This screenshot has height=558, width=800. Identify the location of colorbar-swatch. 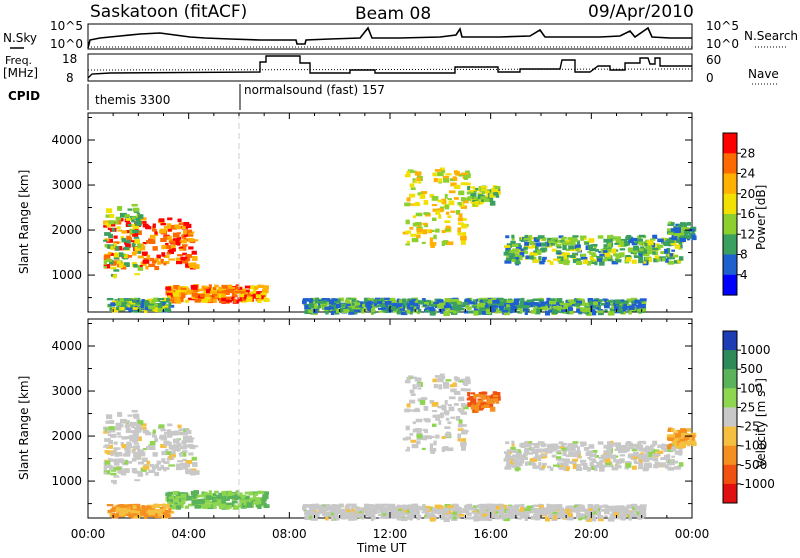
(730, 184).